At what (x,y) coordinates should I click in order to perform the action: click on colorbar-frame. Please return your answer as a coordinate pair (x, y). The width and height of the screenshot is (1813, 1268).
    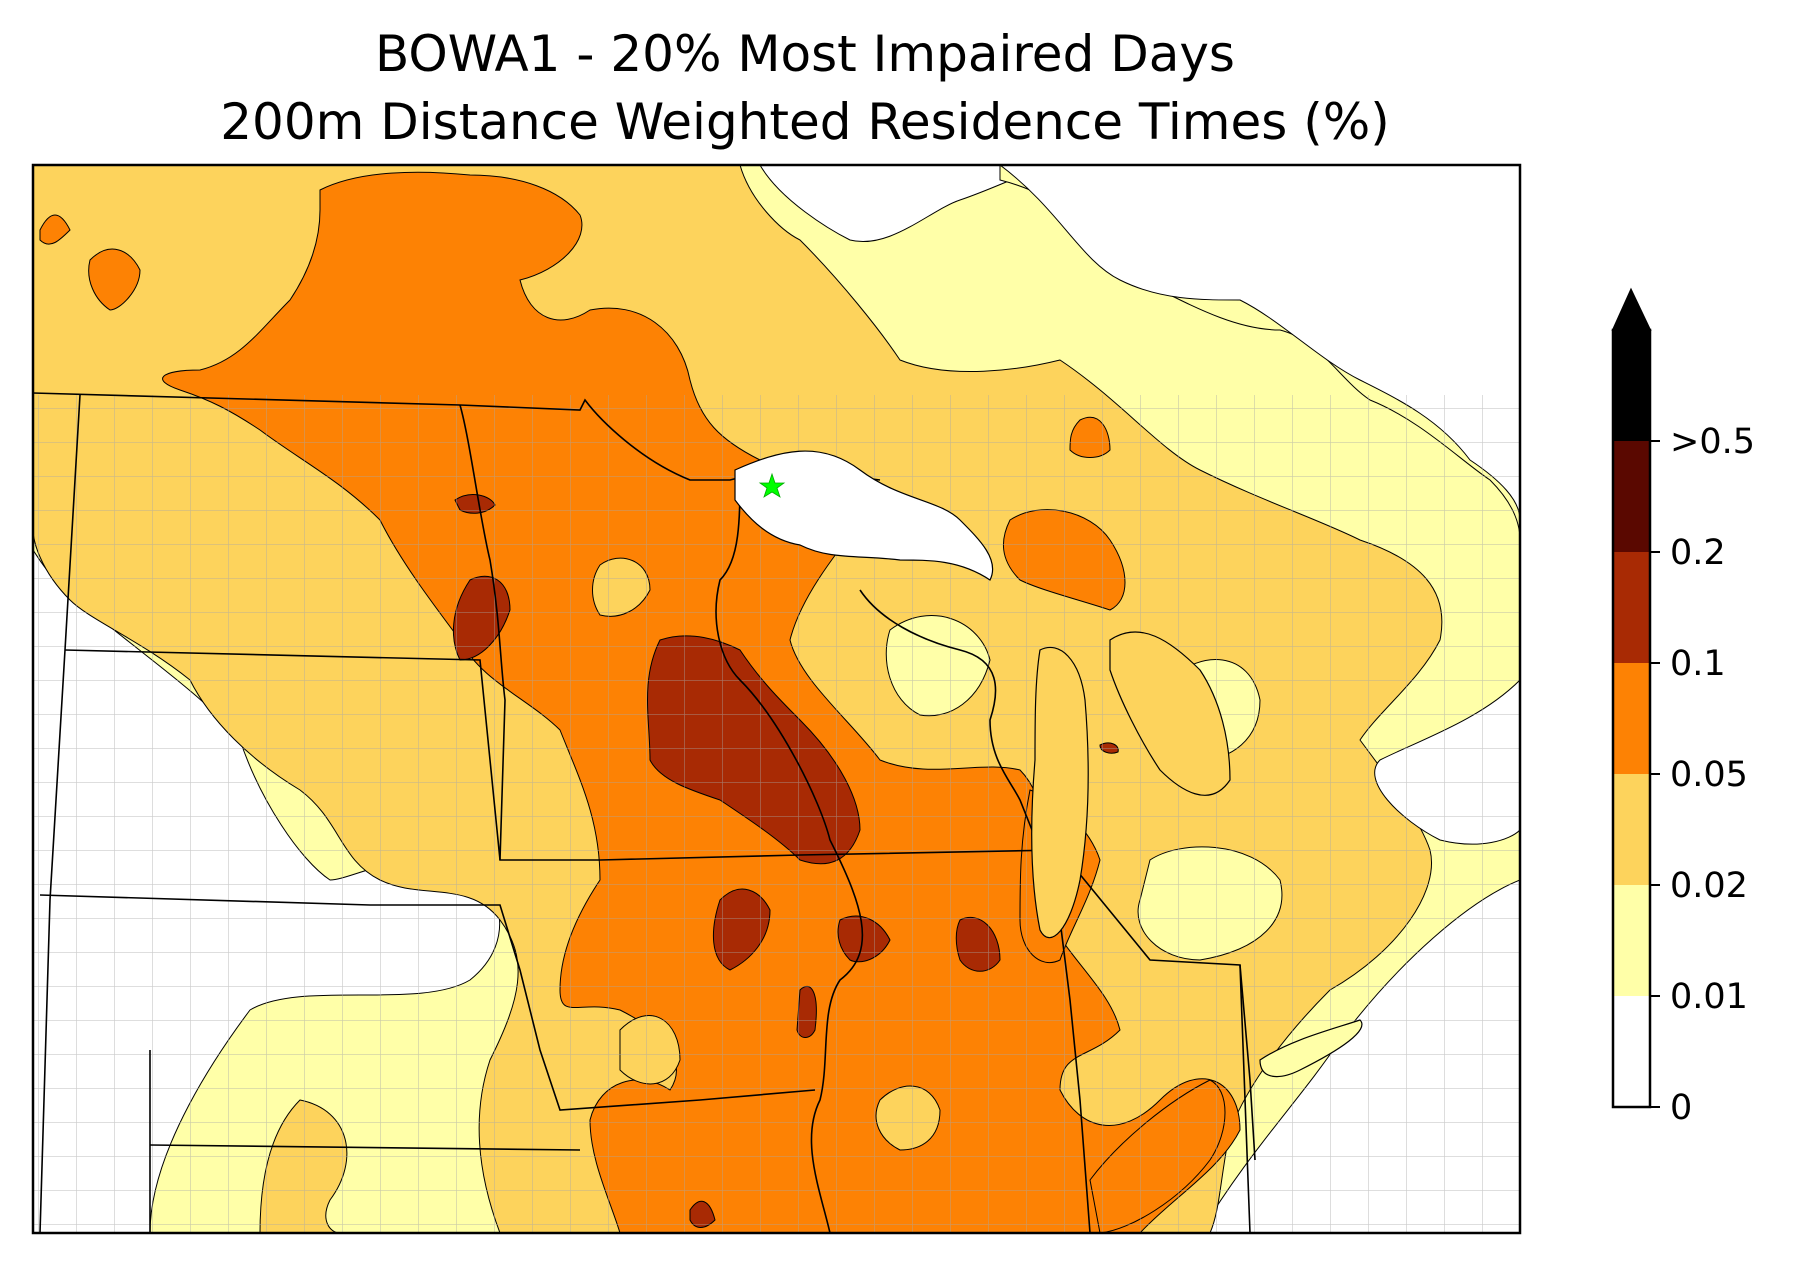
    Looking at the image, I should click on (1631, 718).